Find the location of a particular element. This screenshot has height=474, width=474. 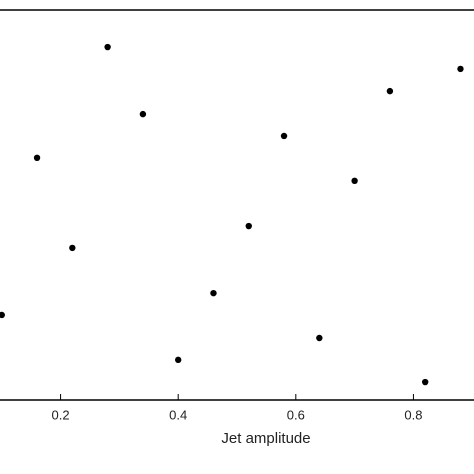

x-tick-label: 0.2 is located at coordinates (61, 414).